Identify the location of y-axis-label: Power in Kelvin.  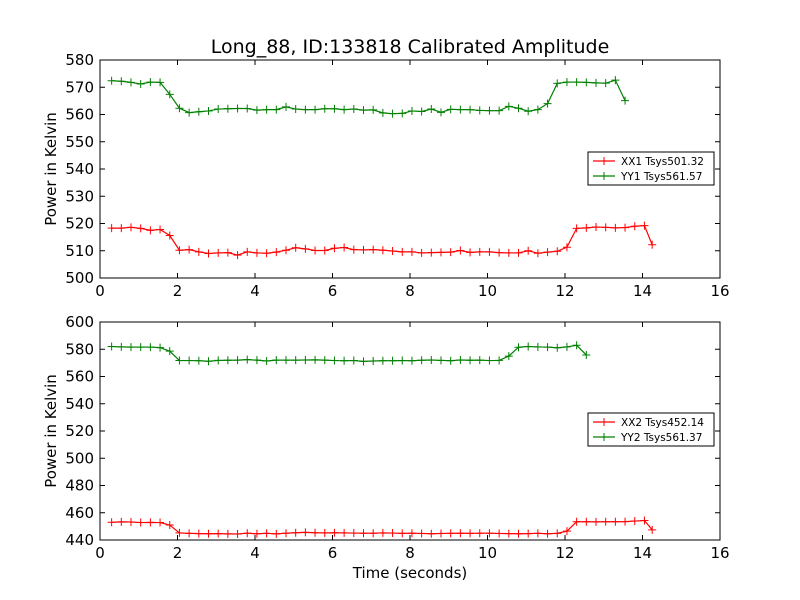
(51, 431).